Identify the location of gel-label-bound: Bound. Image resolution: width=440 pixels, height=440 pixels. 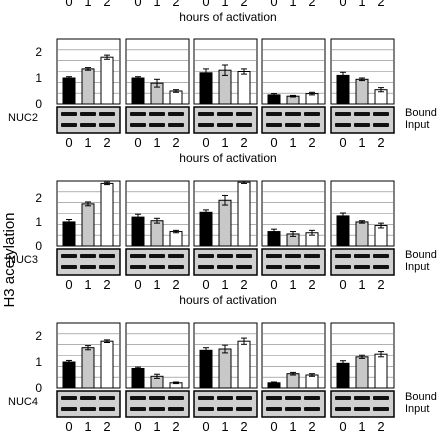
(421, 255).